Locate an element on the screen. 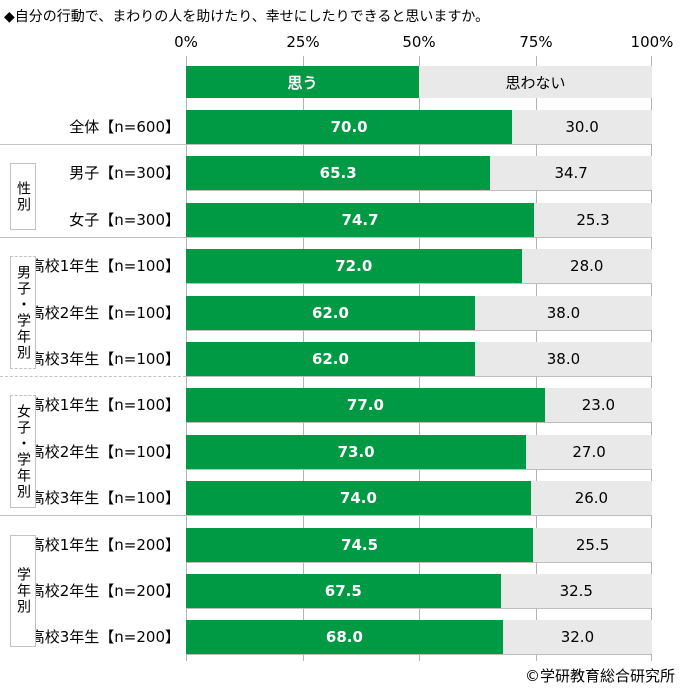 This screenshot has height=696, width=686. bar-segment-agree: 65.3 is located at coordinates (338, 173).